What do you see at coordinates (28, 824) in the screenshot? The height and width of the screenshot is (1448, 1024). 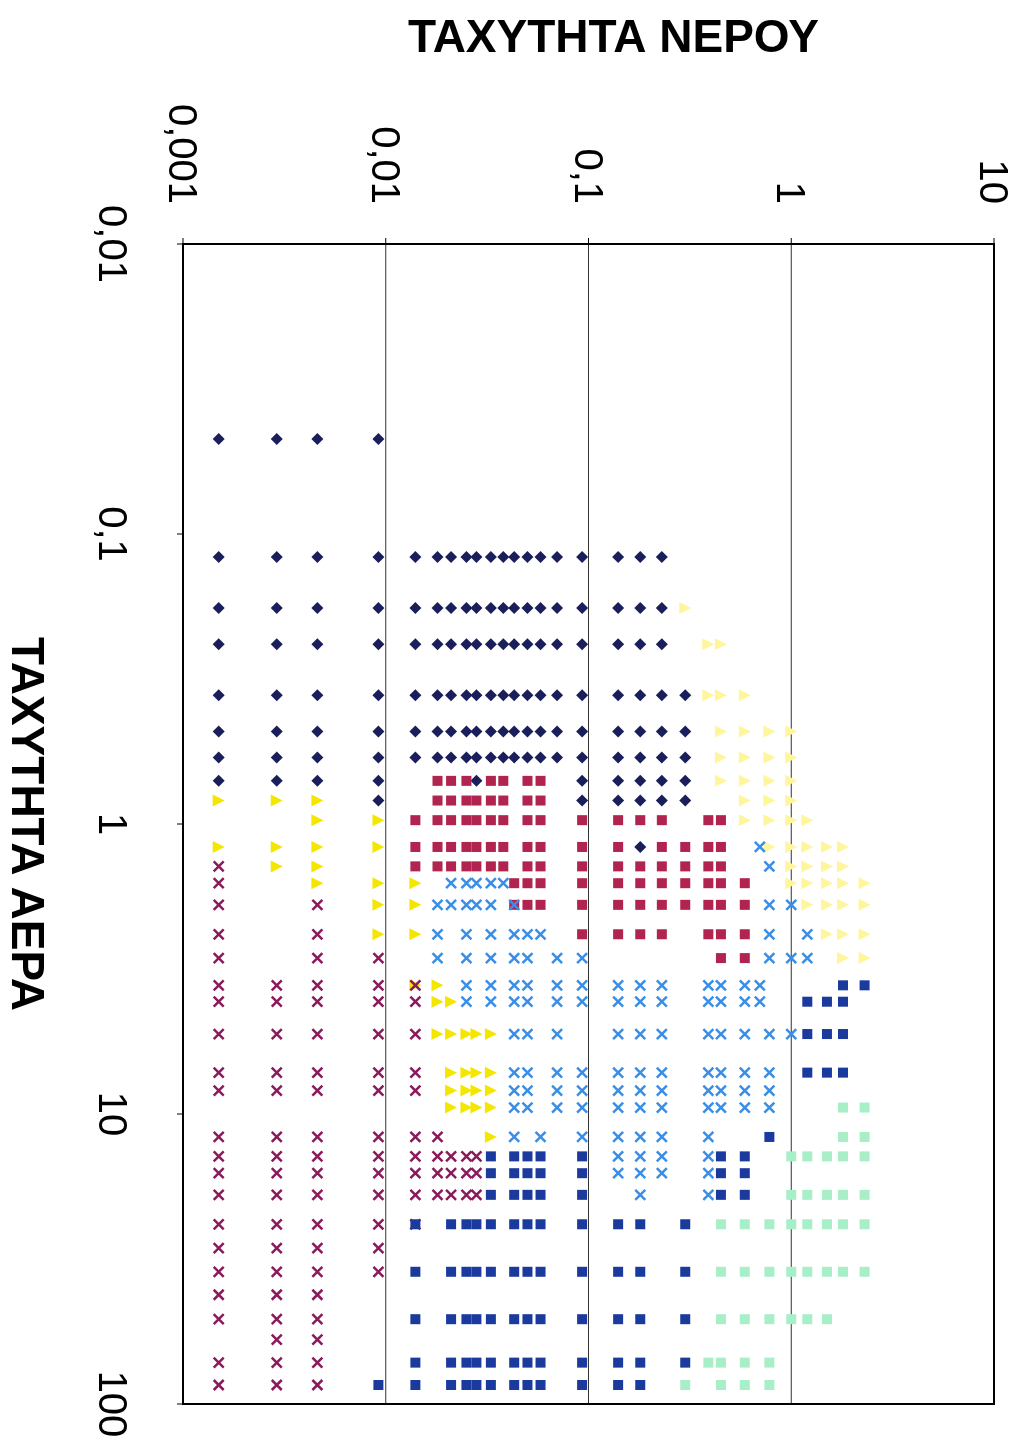 I see `y-axis-title: ΤΑΧΥΤΗΤΑ ΑΕΡΑ` at bounding box center [28, 824].